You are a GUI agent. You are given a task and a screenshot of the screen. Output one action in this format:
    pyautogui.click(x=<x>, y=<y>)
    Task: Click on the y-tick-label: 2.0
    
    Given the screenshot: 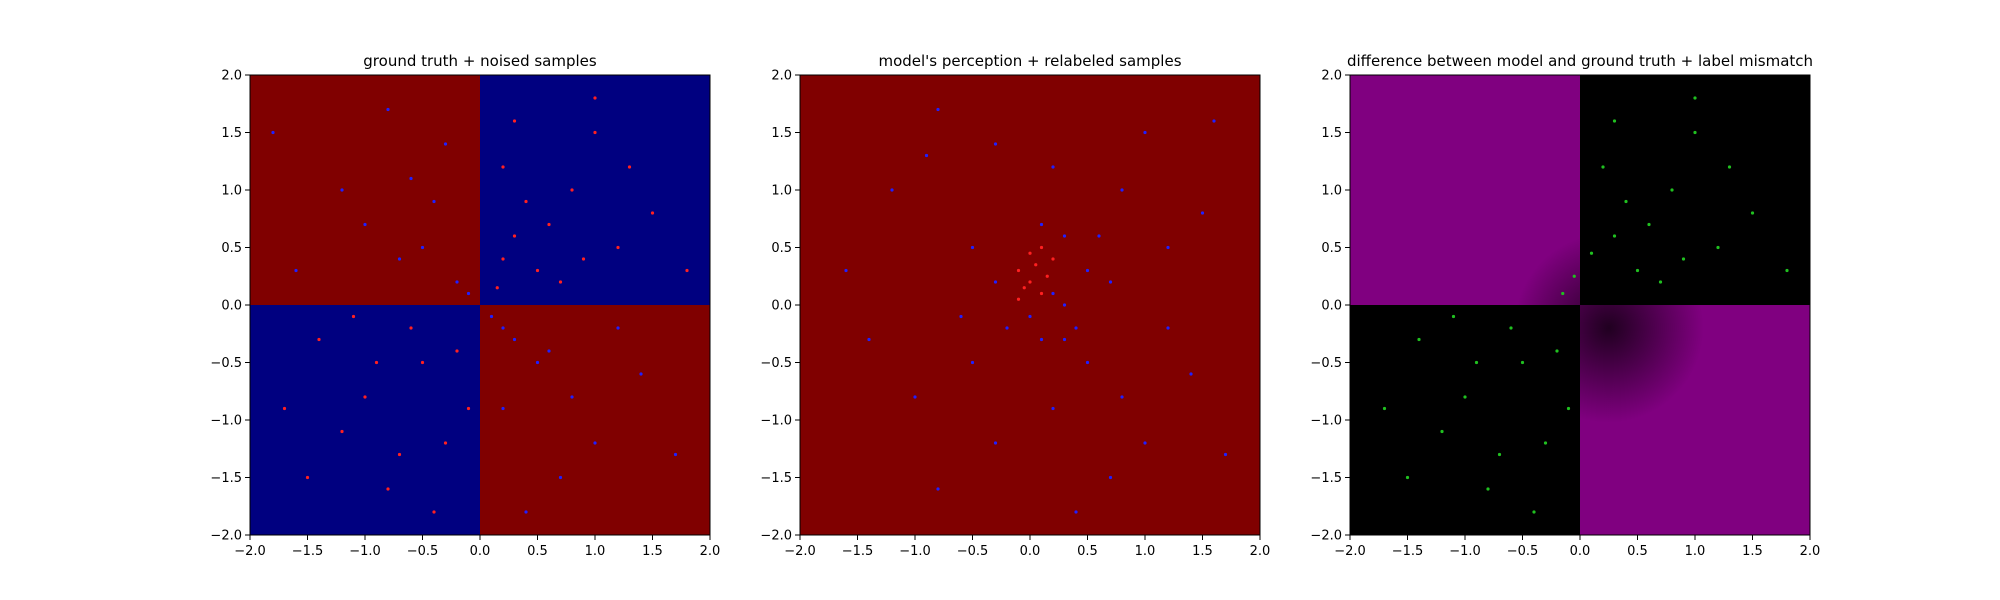 What is the action you would take?
    pyautogui.click(x=1331, y=76)
    